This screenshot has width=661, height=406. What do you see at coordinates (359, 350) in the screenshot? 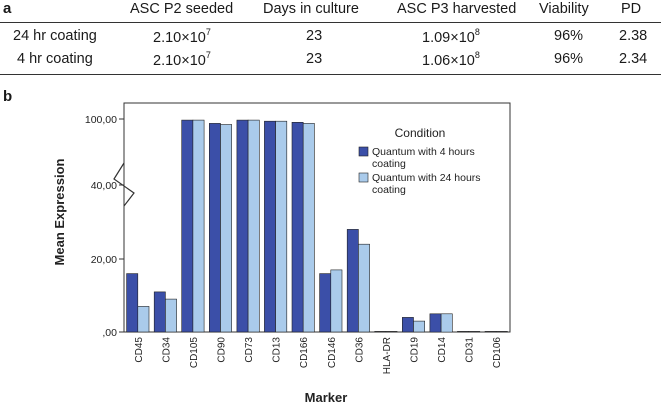
I see `category-label-cd36: CD36` at bounding box center [359, 350].